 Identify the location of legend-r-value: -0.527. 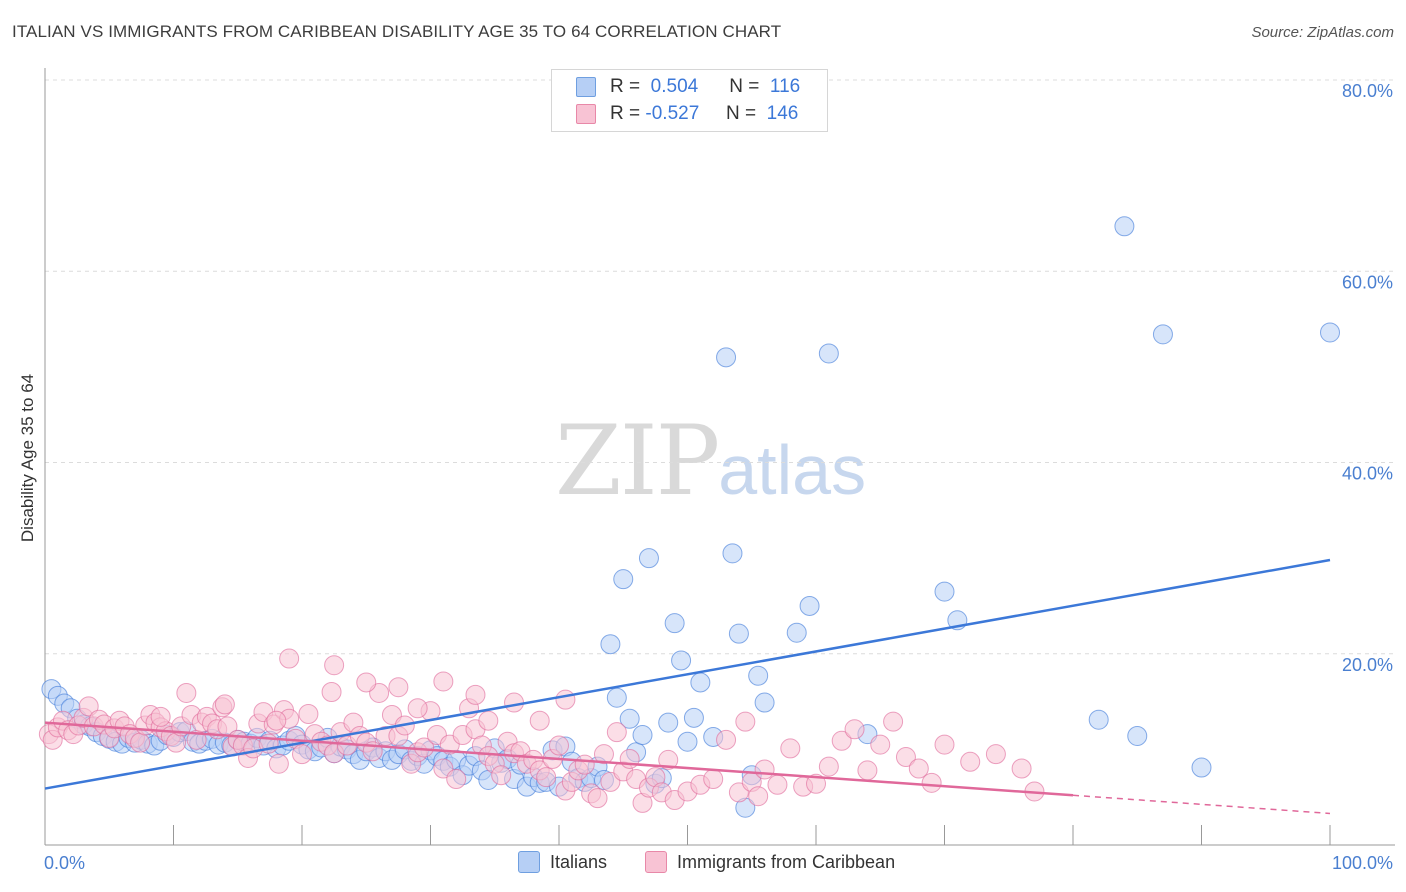
(672, 113).